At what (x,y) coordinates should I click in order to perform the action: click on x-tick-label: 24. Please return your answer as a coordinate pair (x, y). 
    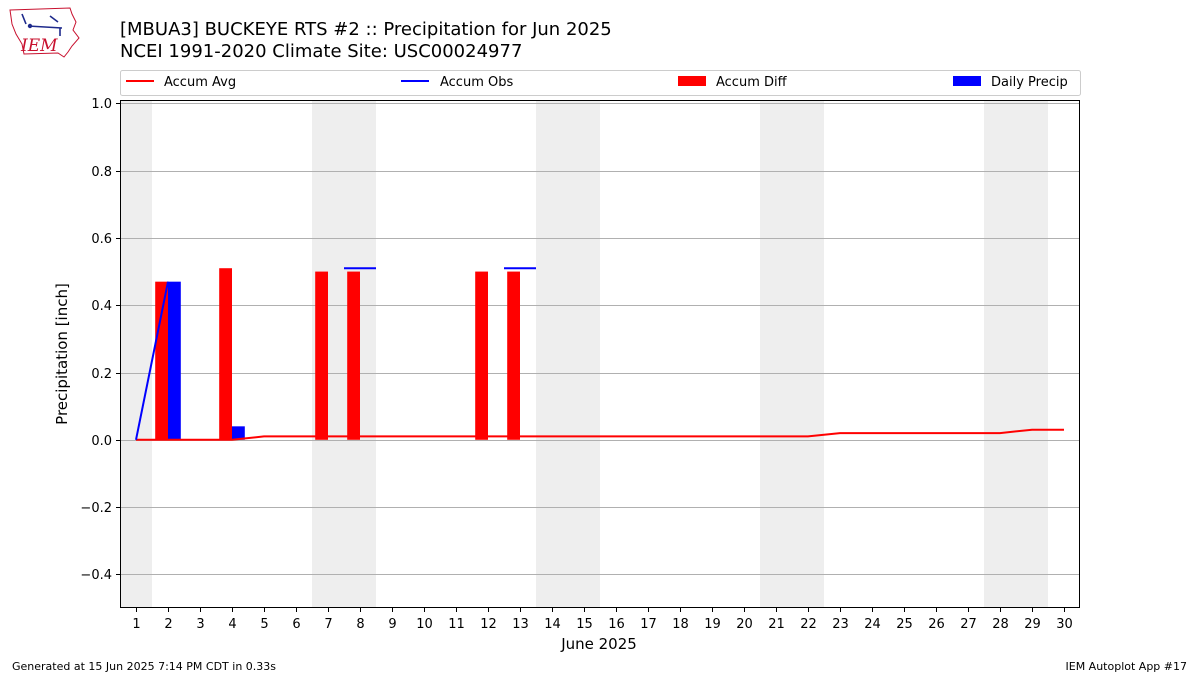
    Looking at the image, I should click on (872, 624).